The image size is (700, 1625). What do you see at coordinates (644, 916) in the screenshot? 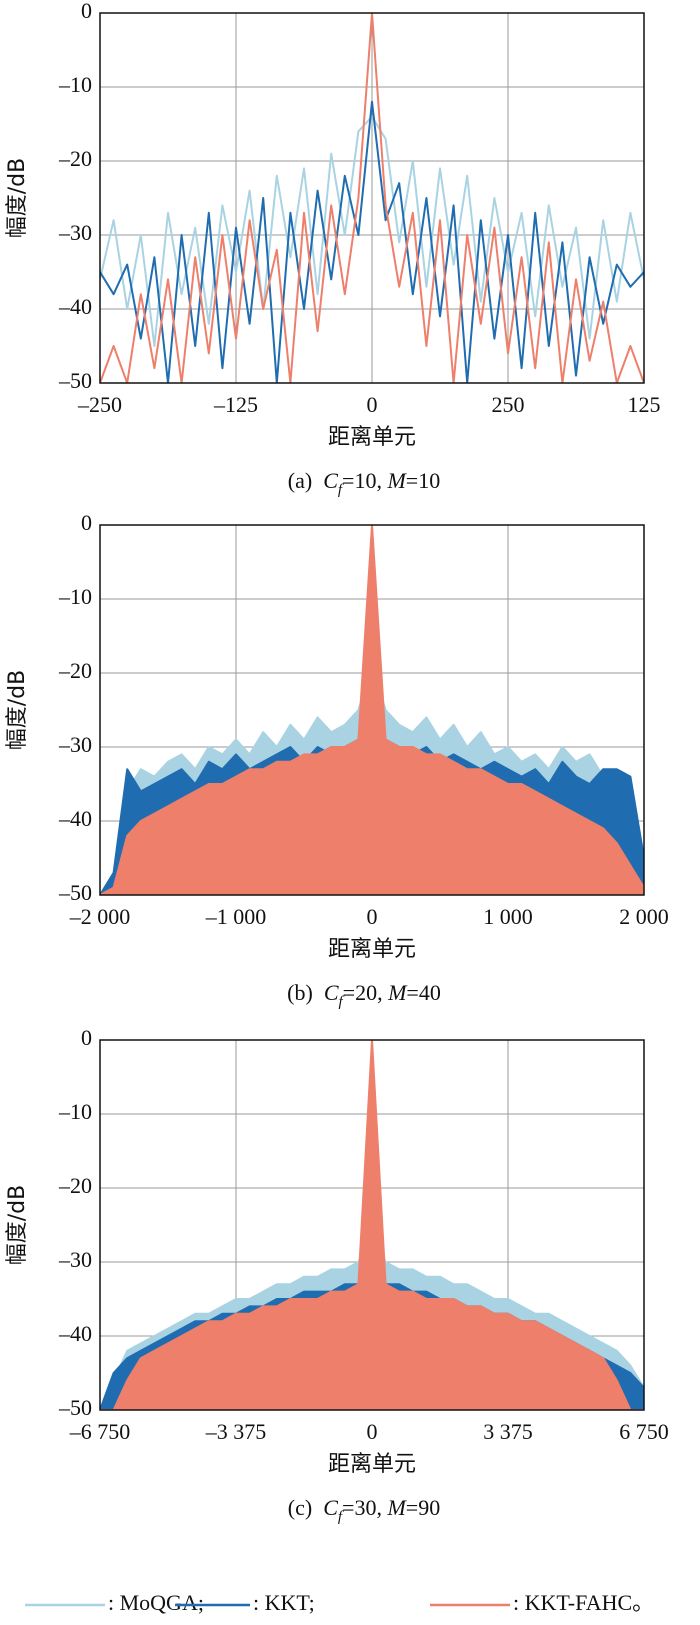
I see `x-tick-label: 2 000` at bounding box center [644, 916].